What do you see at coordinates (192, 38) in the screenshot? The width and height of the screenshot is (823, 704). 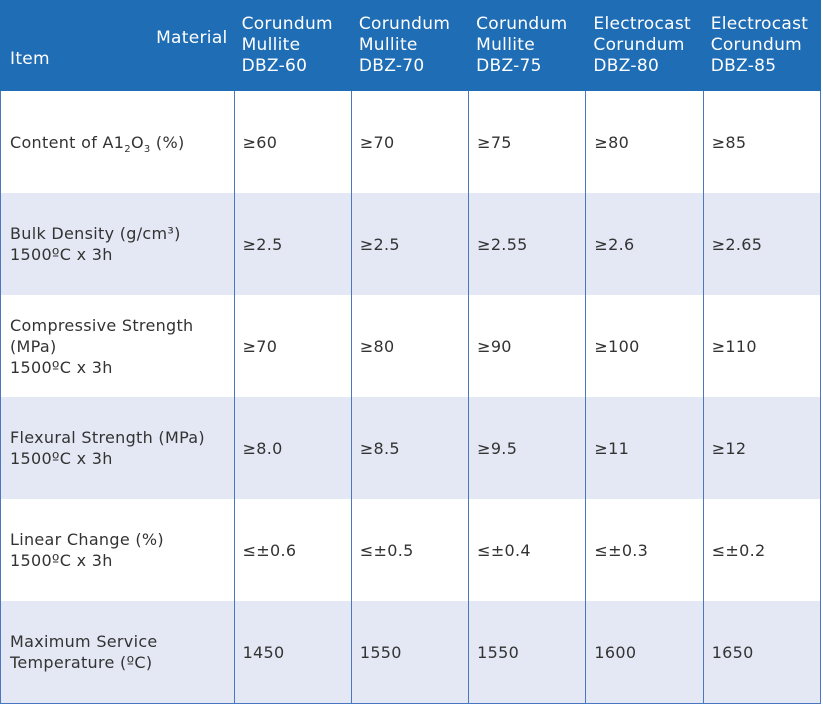 I see `material-label: Material` at bounding box center [192, 38].